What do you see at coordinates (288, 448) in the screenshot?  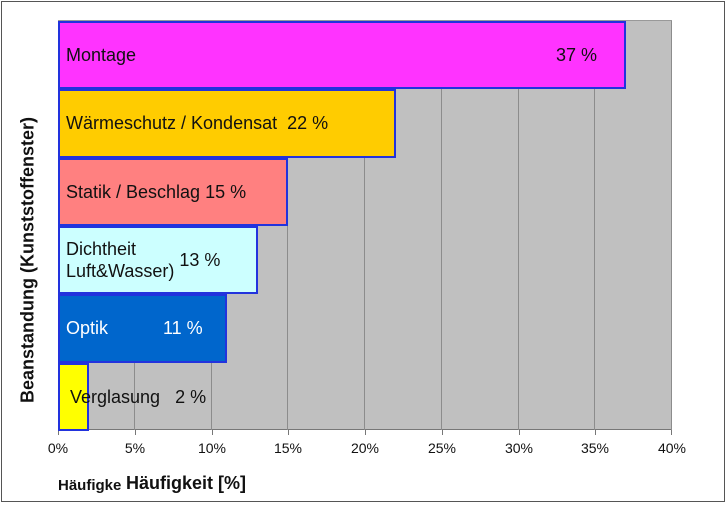 I see `x-tick-label: 15%` at bounding box center [288, 448].